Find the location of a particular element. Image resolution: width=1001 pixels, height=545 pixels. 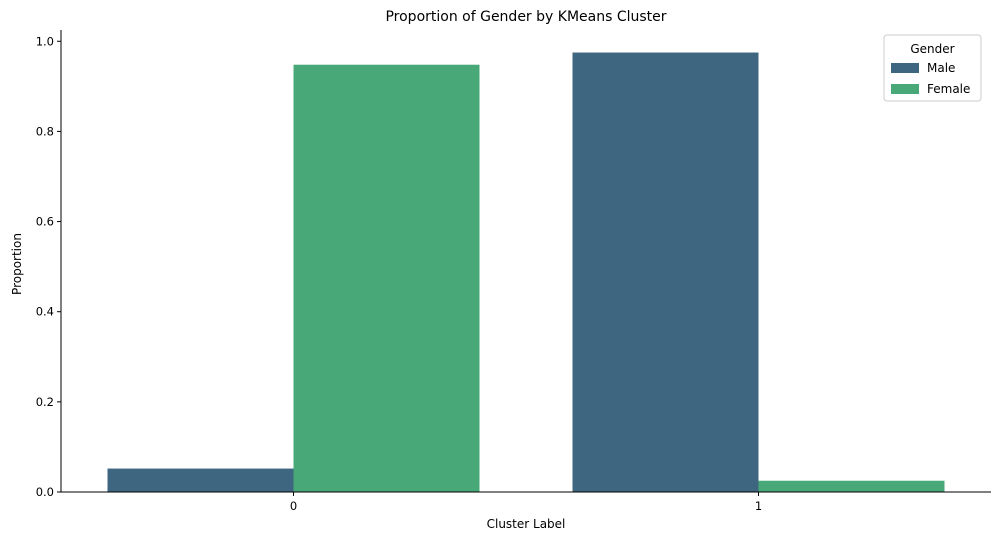

x-tick-label: 0 is located at coordinates (293, 506).